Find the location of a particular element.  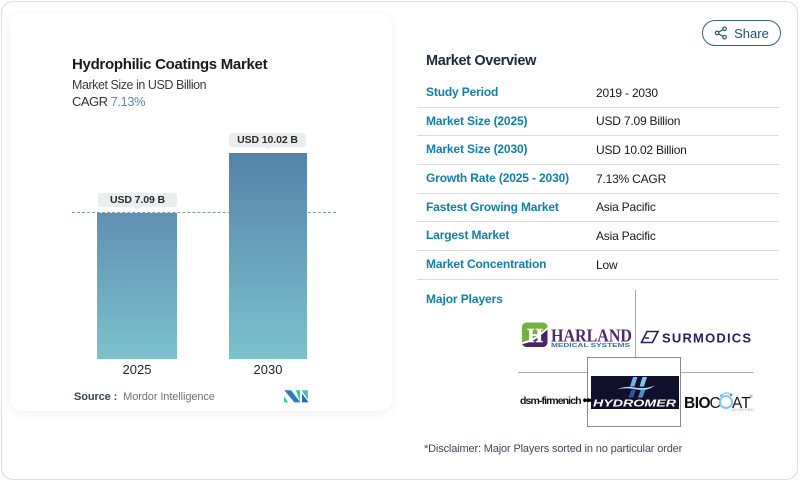

svg-text: BIO is located at coordinates (697, 403).